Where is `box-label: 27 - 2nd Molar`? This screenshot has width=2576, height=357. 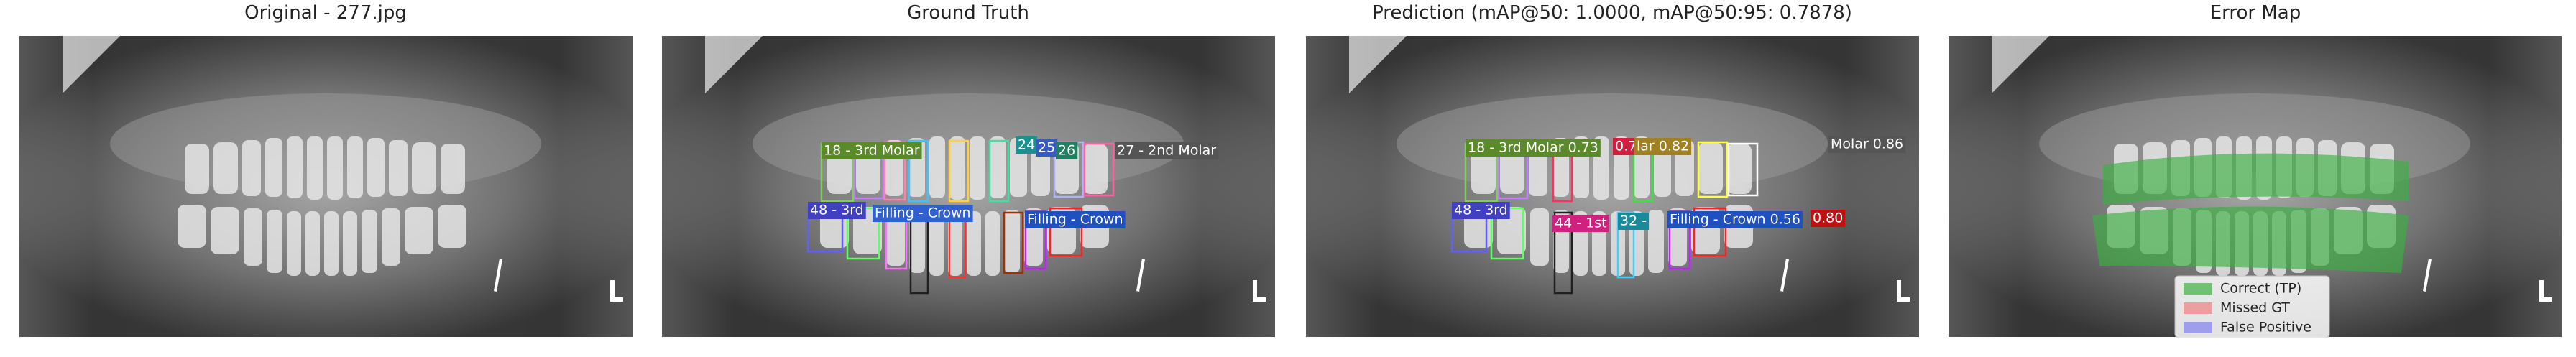
box-label: 27 - 2nd Molar is located at coordinates (1166, 151).